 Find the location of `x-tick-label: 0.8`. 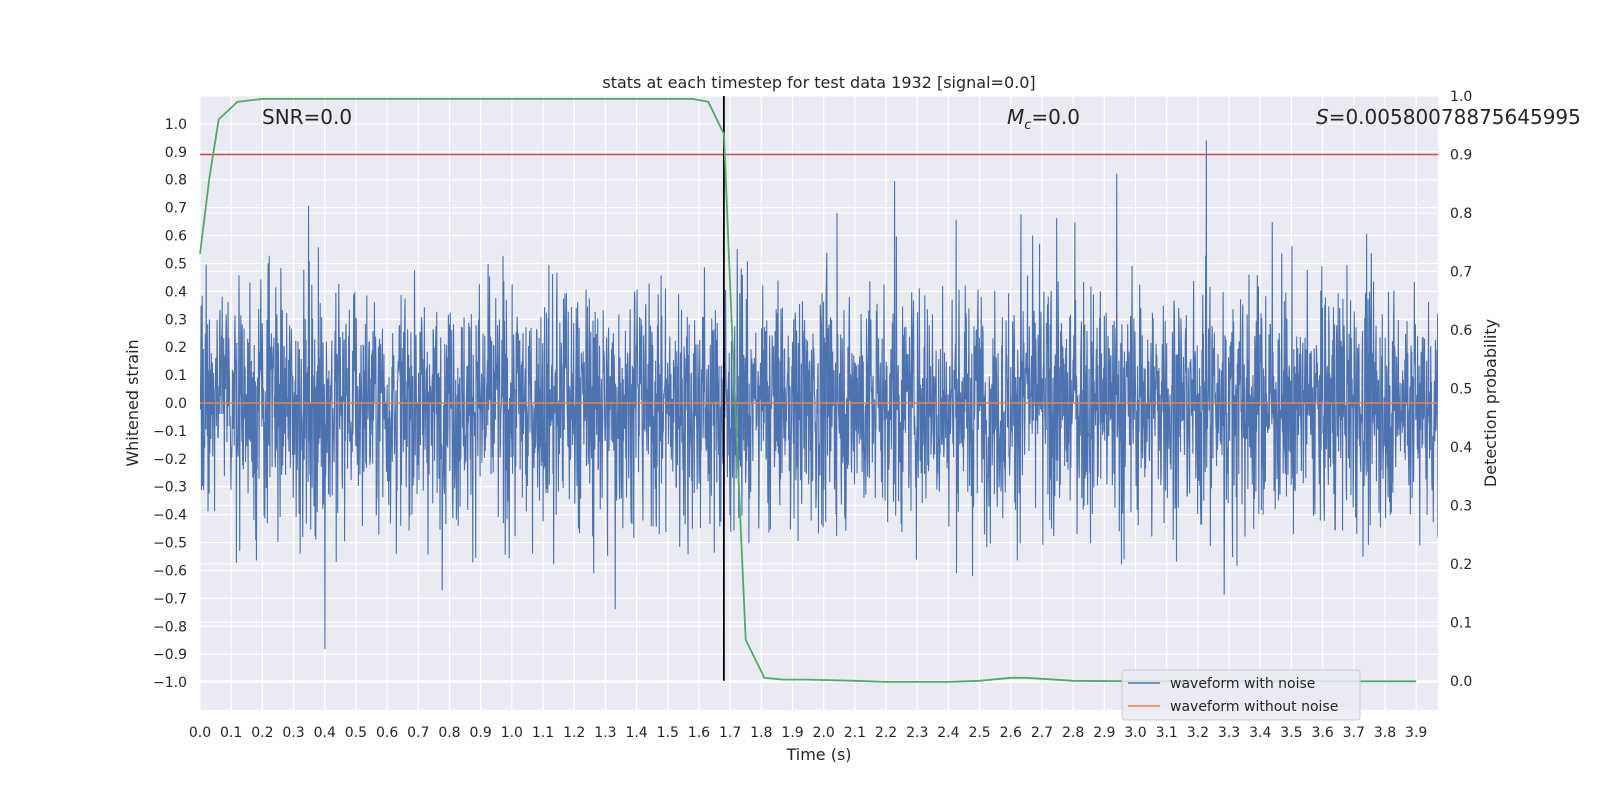

x-tick-label: 0.8 is located at coordinates (449, 733).